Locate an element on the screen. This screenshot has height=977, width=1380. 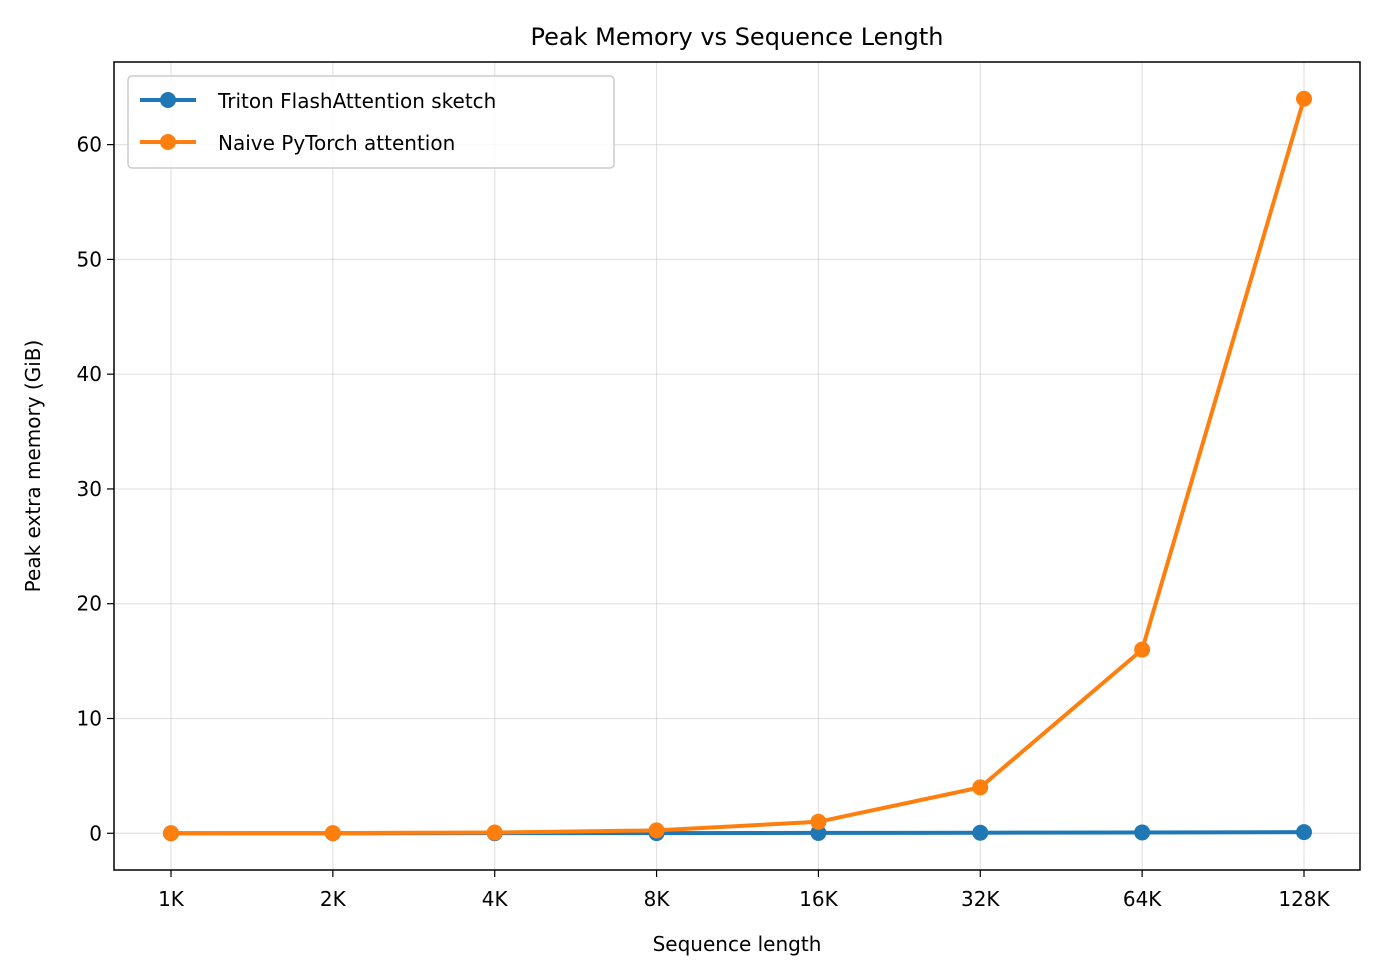
x-tick-label: 64K is located at coordinates (1142, 899).